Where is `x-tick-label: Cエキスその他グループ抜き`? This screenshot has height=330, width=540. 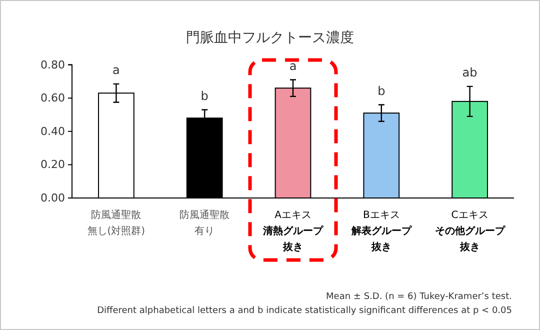 x-tick-label: Cエキスその他グループ抜き is located at coordinates (470, 231).